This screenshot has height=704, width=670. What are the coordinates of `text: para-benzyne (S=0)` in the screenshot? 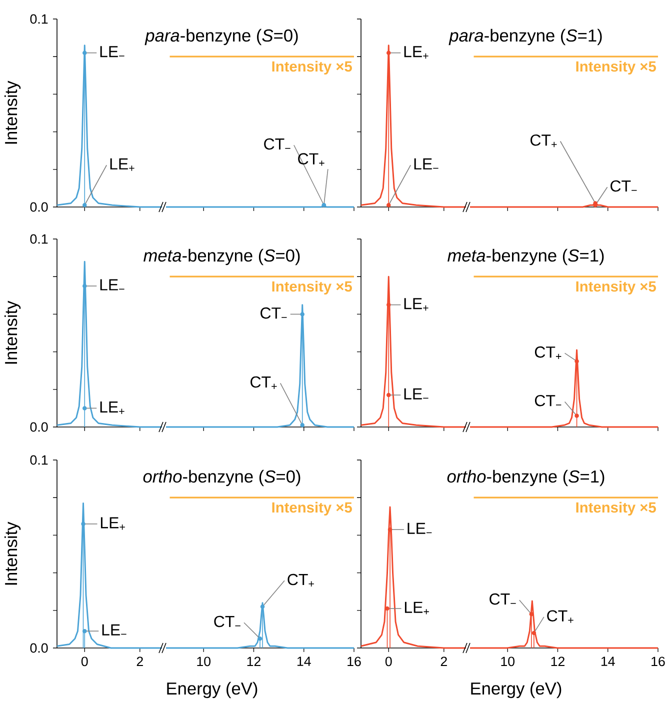 It's located at (221, 37).